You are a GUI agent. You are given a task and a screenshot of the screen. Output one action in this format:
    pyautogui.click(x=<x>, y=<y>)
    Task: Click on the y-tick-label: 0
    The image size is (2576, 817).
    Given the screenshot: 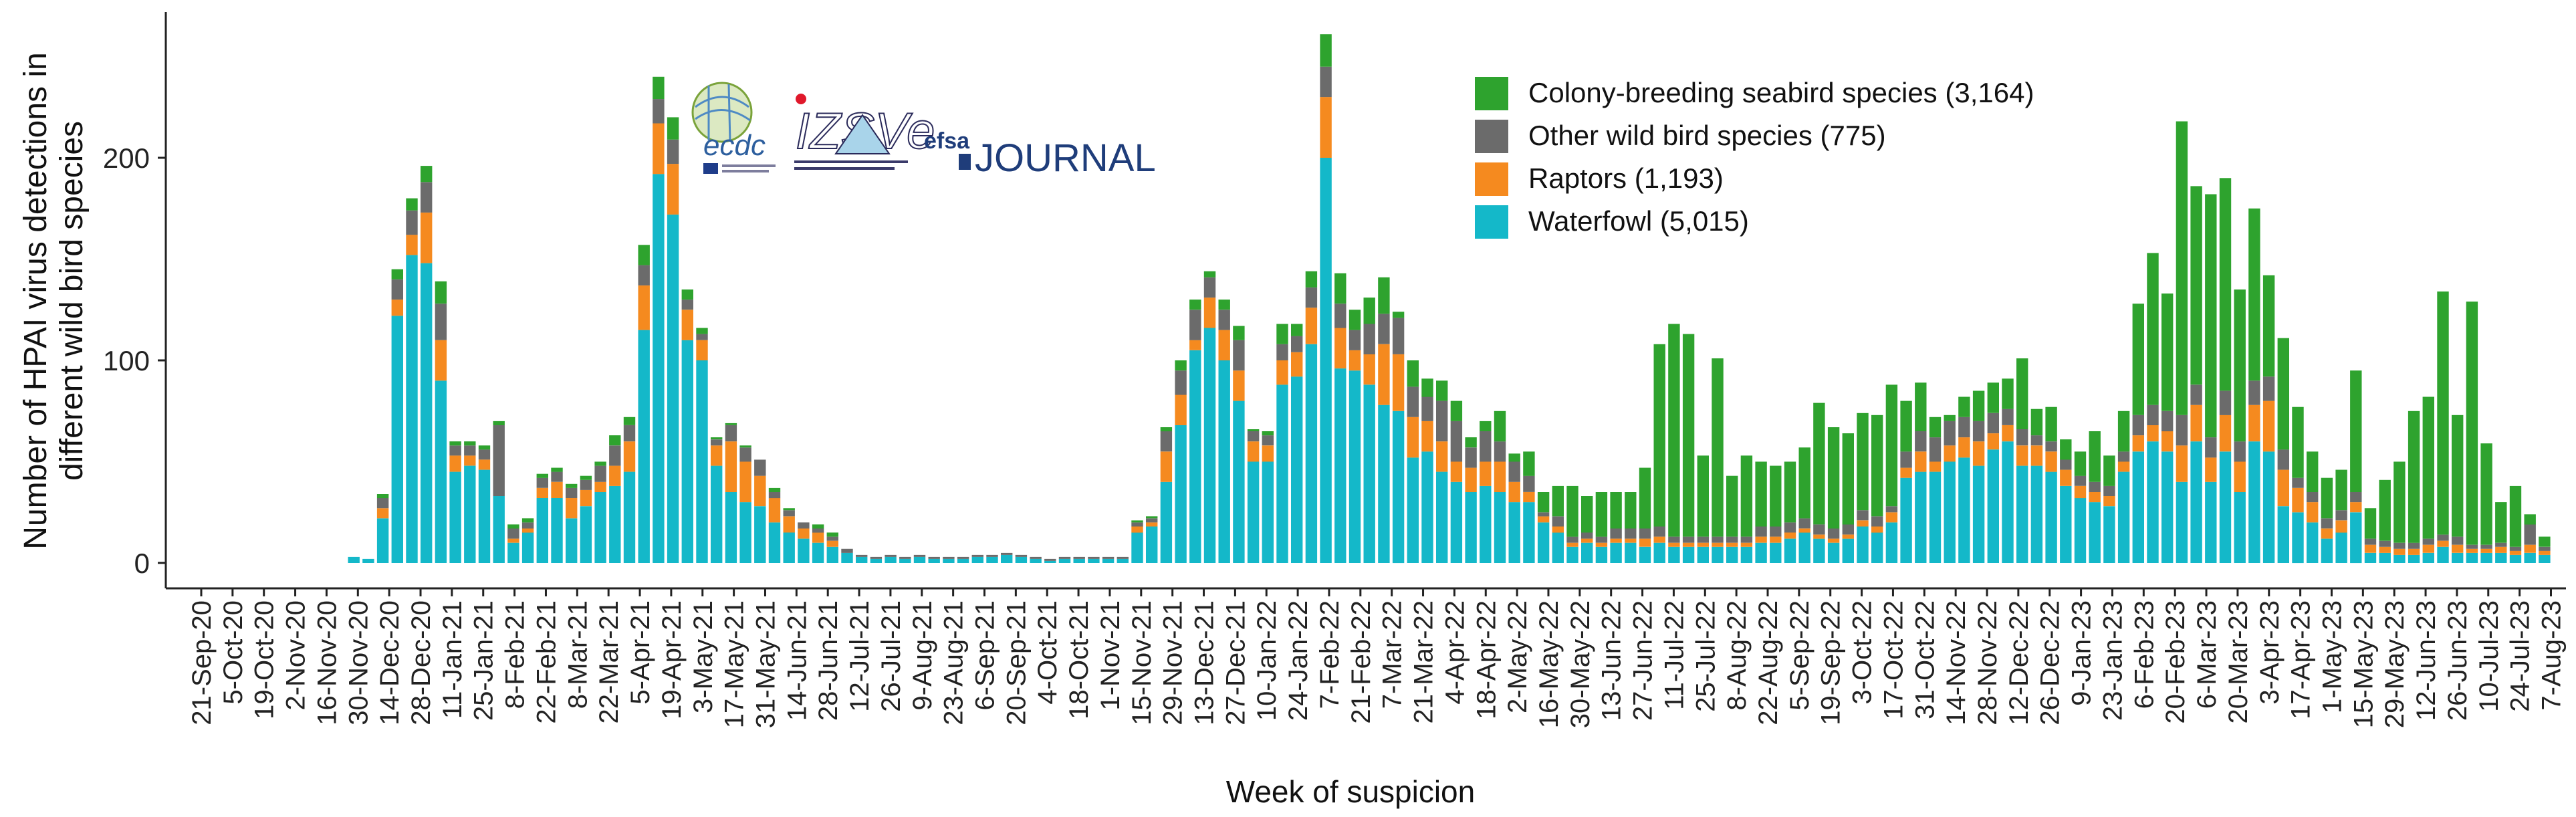 What is the action you would take?
    pyautogui.click(x=142, y=563)
    